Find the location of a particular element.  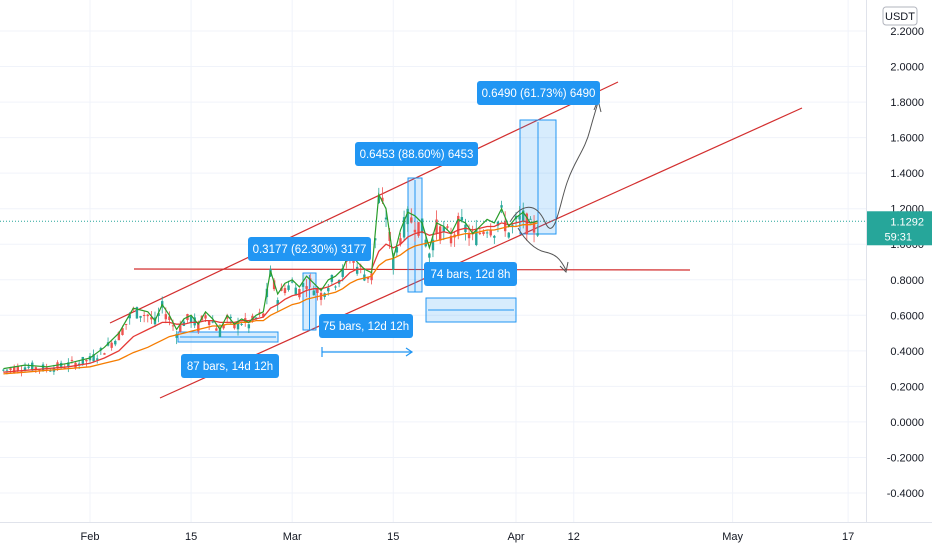

label-range-2: 0.6453 (88.60%) 6453 is located at coordinates (417, 155).